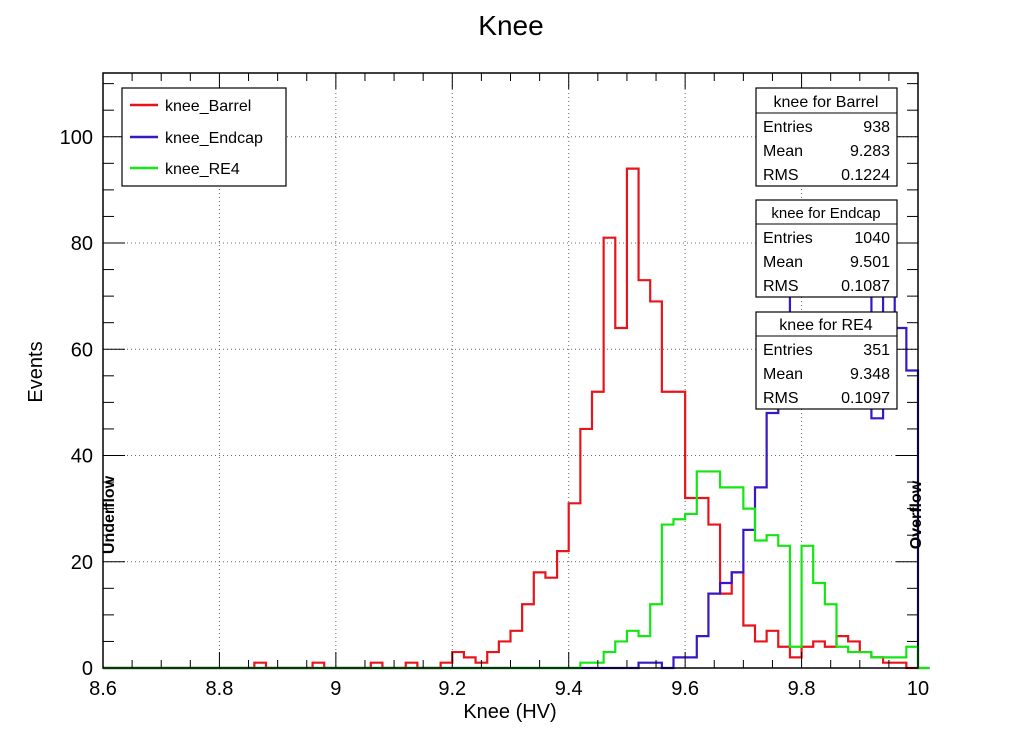  Describe the element at coordinates (876, 350) in the screenshot. I see `stats-re4-entries-value: 351` at that location.